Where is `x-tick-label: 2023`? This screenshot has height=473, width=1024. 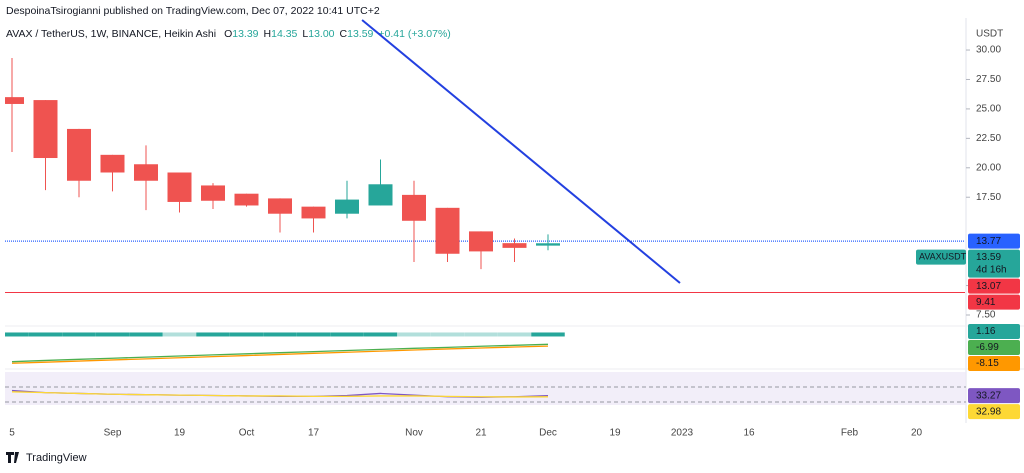
x-tick-label: 2023 is located at coordinates (682, 433).